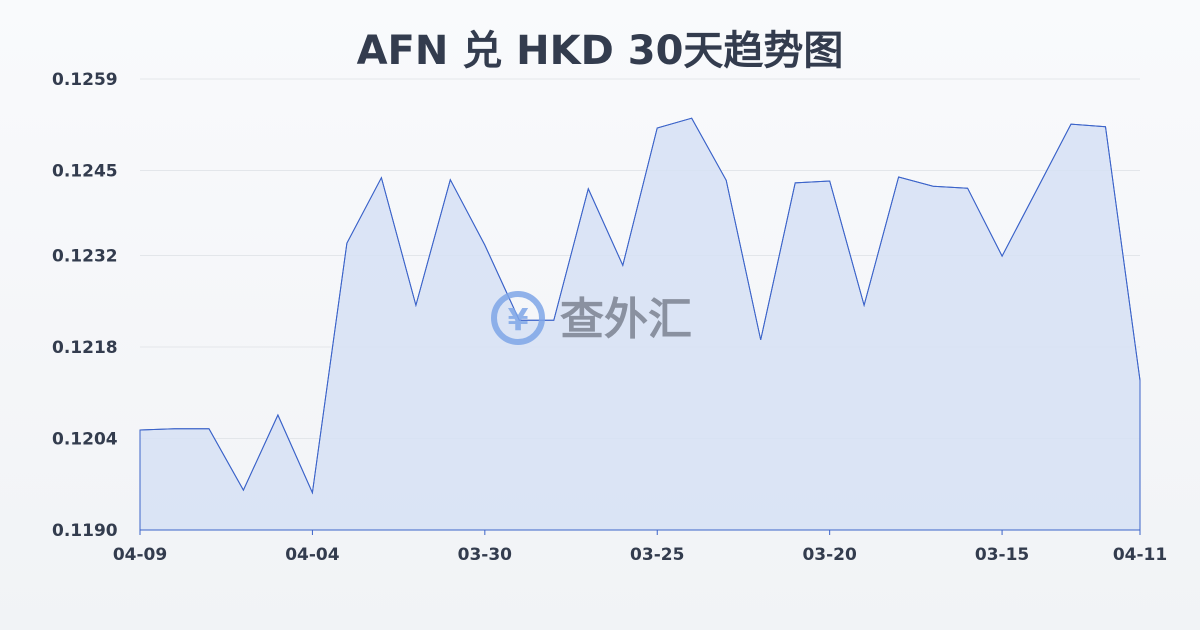 This screenshot has width=1200, height=630. Describe the element at coordinates (600, 51) in the screenshot. I see `chart-title: AFN 兑 HKD 30天趋势图` at that location.